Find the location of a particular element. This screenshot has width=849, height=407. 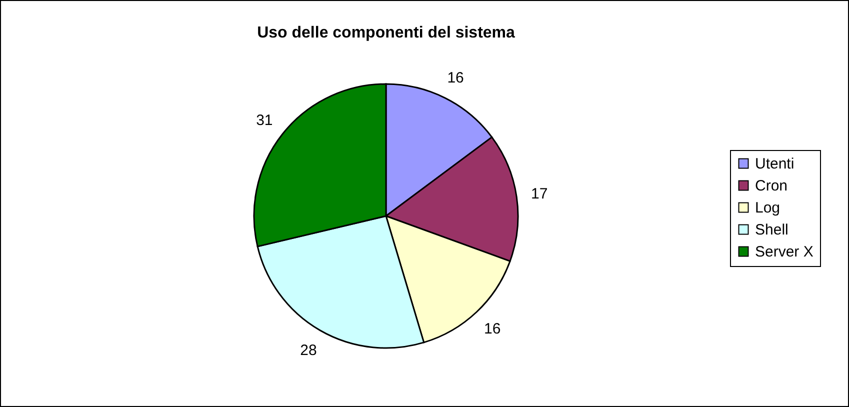

data-label: 31 is located at coordinates (264, 120).